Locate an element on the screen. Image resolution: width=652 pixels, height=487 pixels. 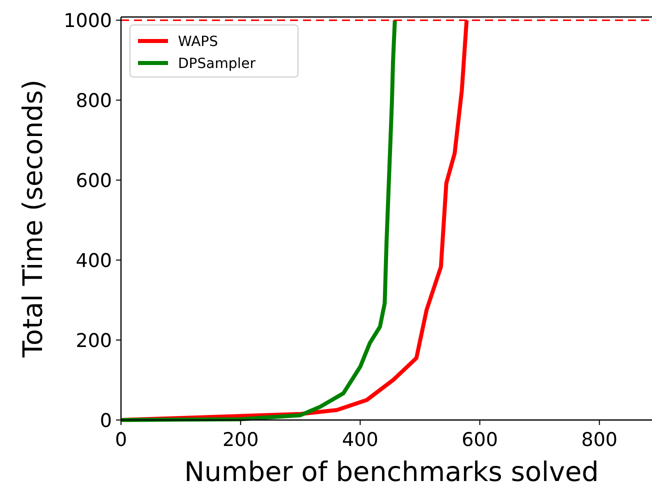
y-tick-label: 800 is located at coordinates (94, 101).